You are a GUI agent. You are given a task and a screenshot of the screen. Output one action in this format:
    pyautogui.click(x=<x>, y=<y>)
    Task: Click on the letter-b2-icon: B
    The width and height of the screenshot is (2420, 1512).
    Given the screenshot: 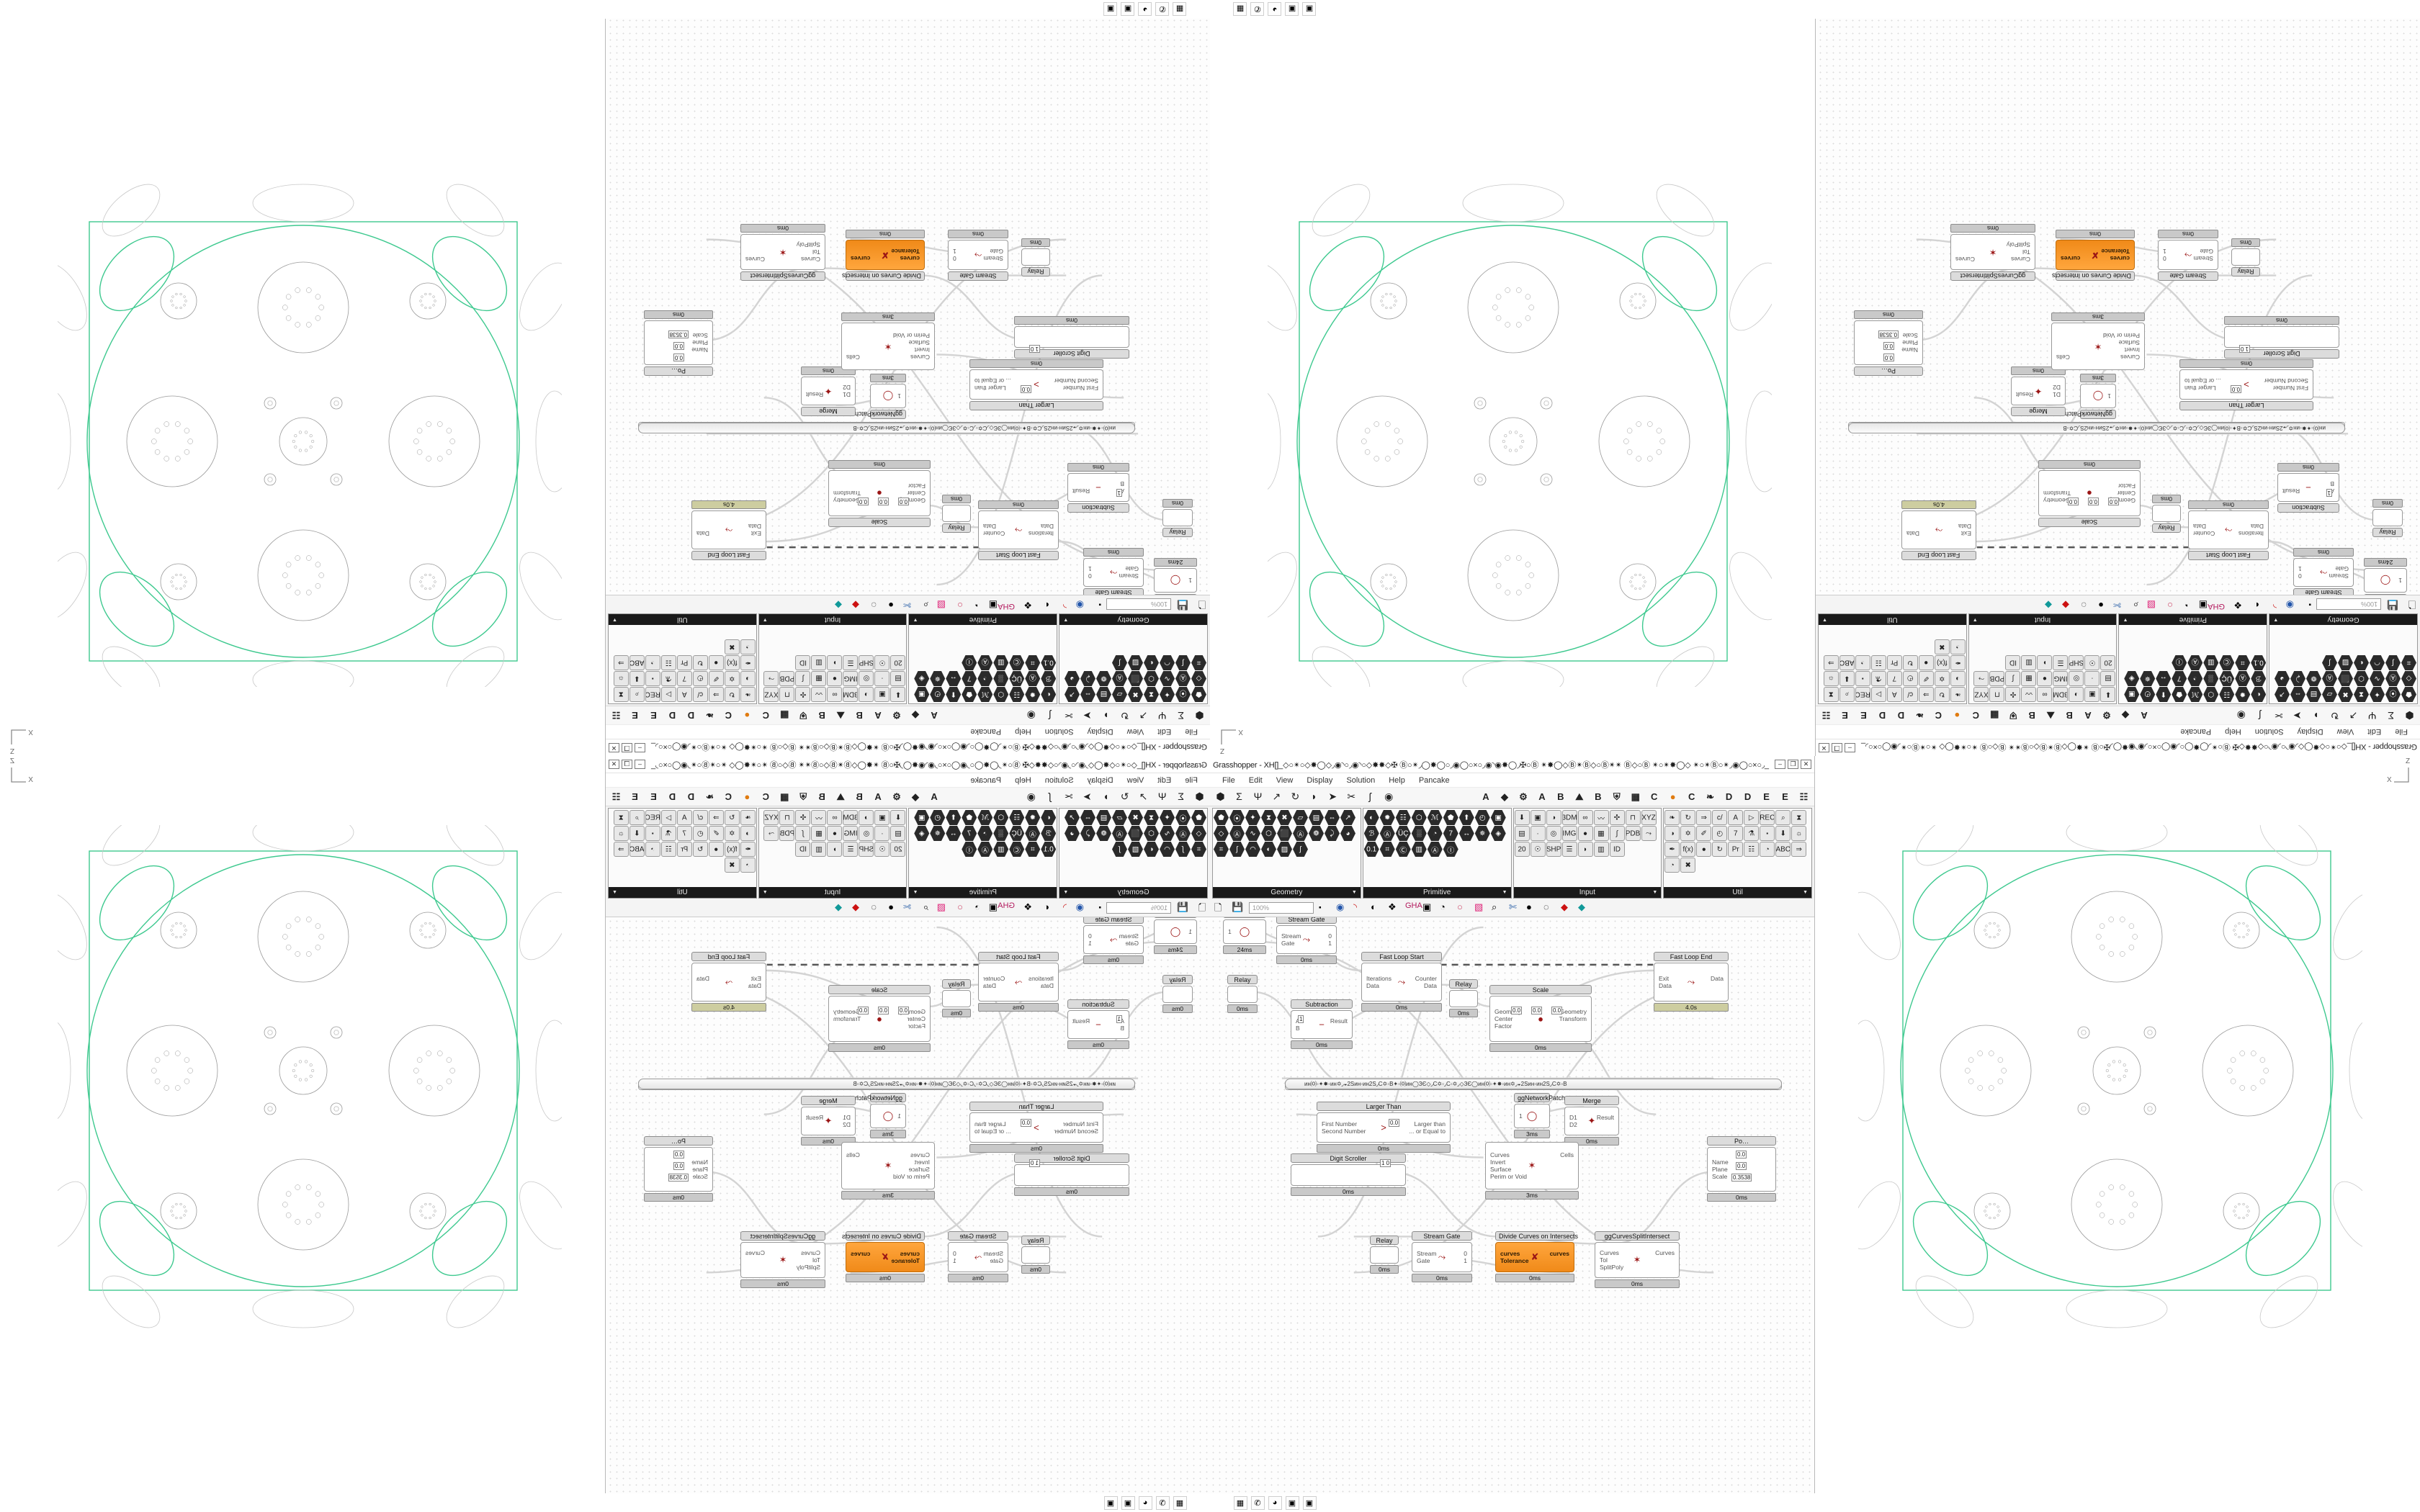 What is the action you would take?
    pyautogui.click(x=1598, y=796)
    